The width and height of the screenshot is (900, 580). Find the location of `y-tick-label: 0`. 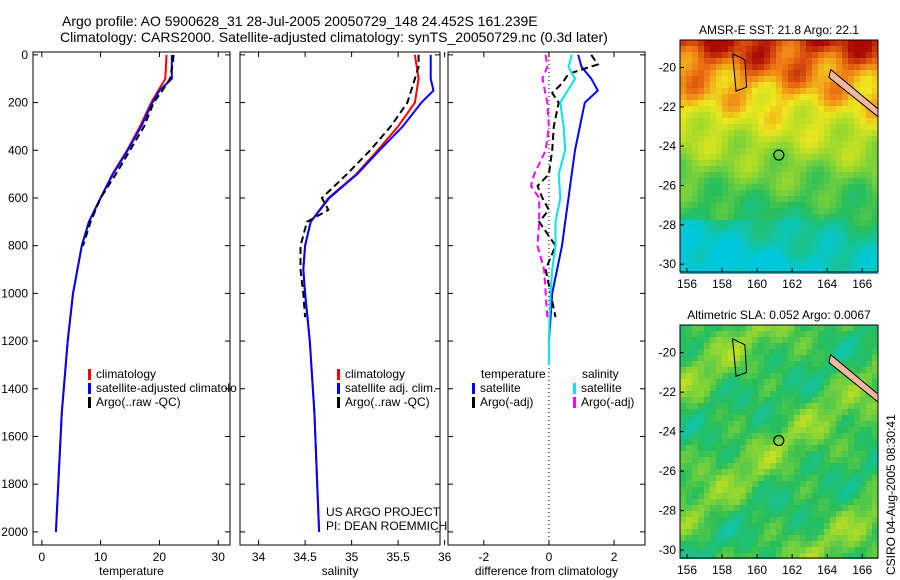

y-tick-label: 0 is located at coordinates (24, 55).